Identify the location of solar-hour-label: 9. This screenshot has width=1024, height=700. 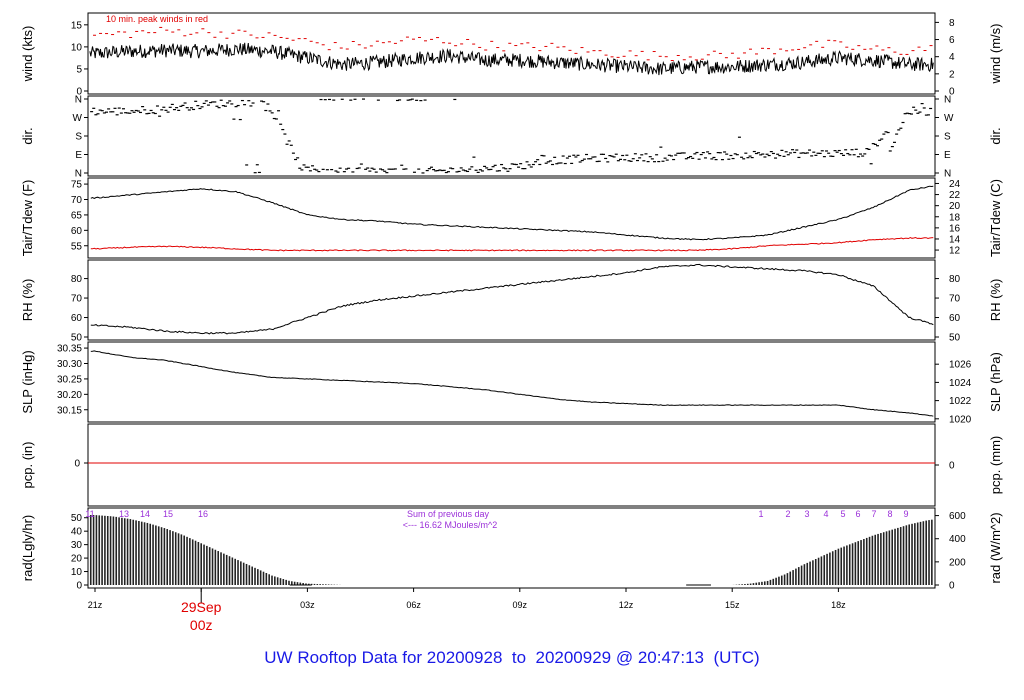
(905, 514).